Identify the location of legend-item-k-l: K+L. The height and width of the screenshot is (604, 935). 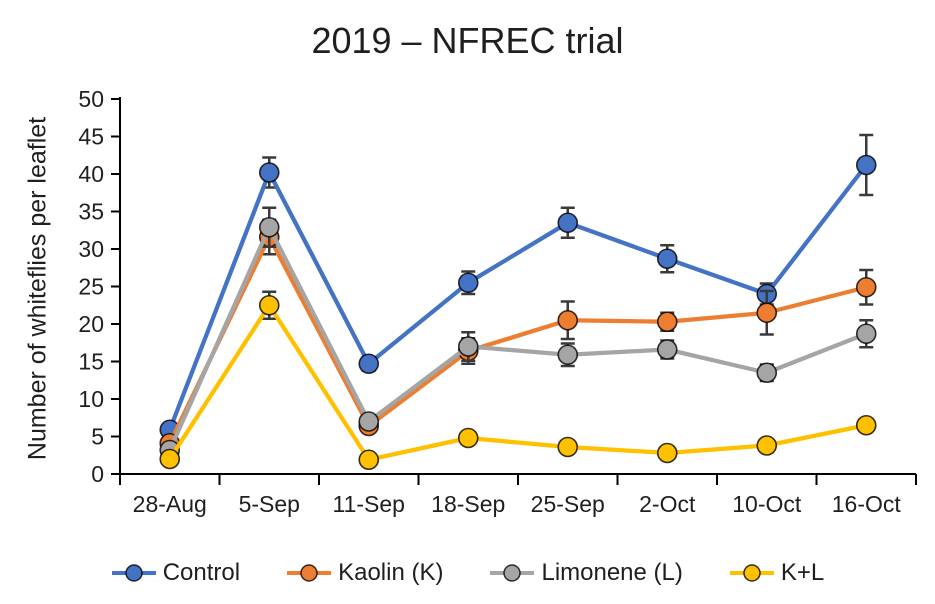
(776, 573).